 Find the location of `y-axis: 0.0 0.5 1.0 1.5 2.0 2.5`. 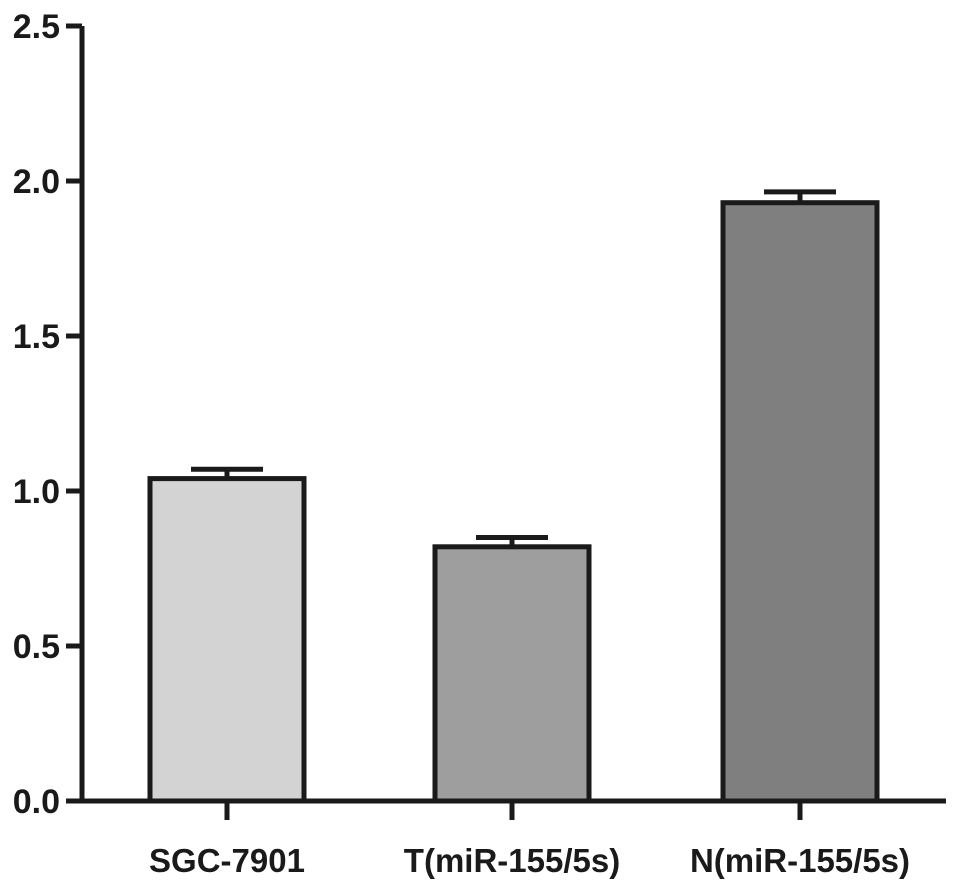

y-axis: 0.0 0.5 1.0 1.5 2.0 2.5 is located at coordinates (49, 414).